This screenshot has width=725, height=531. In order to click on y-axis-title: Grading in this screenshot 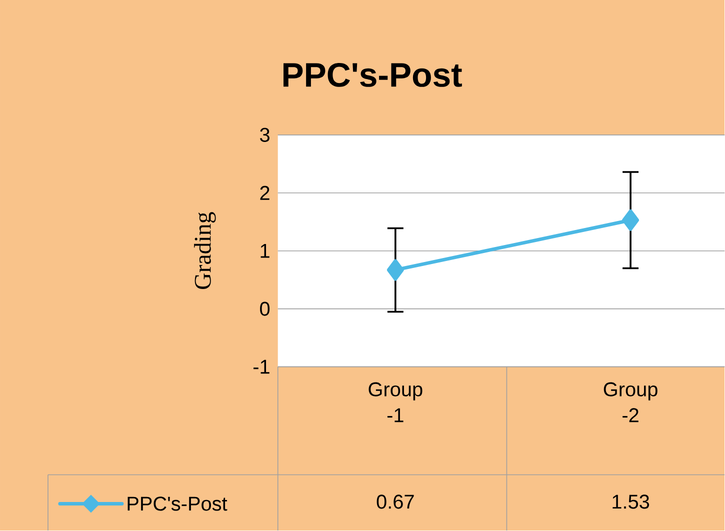, I will do `click(205, 251)`.